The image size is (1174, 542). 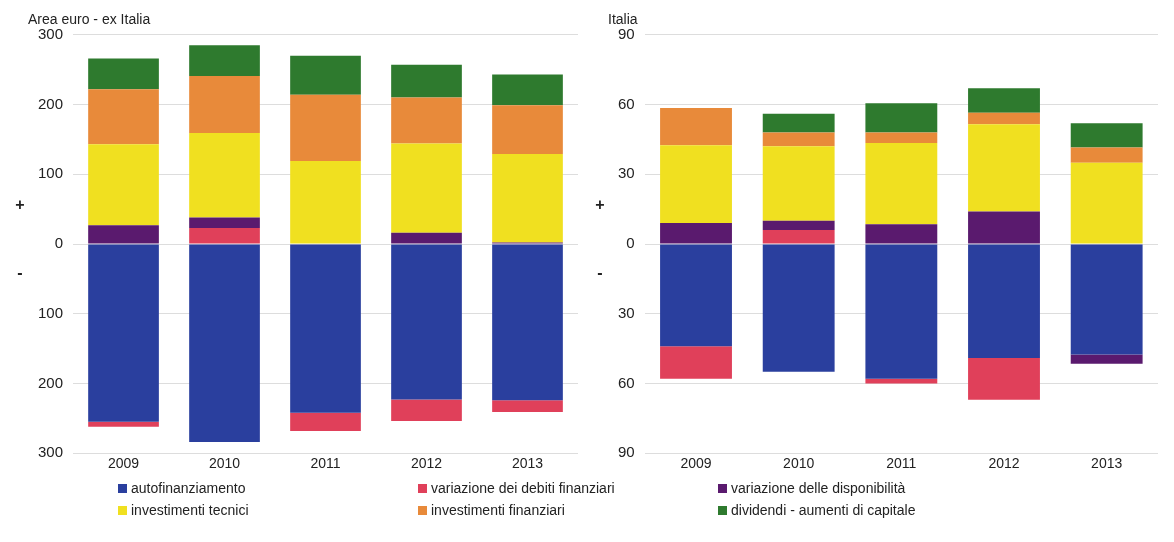 What do you see at coordinates (626, 452) in the screenshot?
I see `y-tick-label: 90` at bounding box center [626, 452].